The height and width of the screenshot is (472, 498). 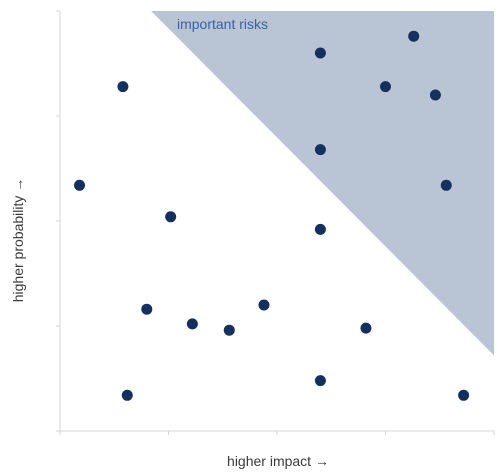 What do you see at coordinates (278, 461) in the screenshot?
I see `x-axis-label: higher impact →` at bounding box center [278, 461].